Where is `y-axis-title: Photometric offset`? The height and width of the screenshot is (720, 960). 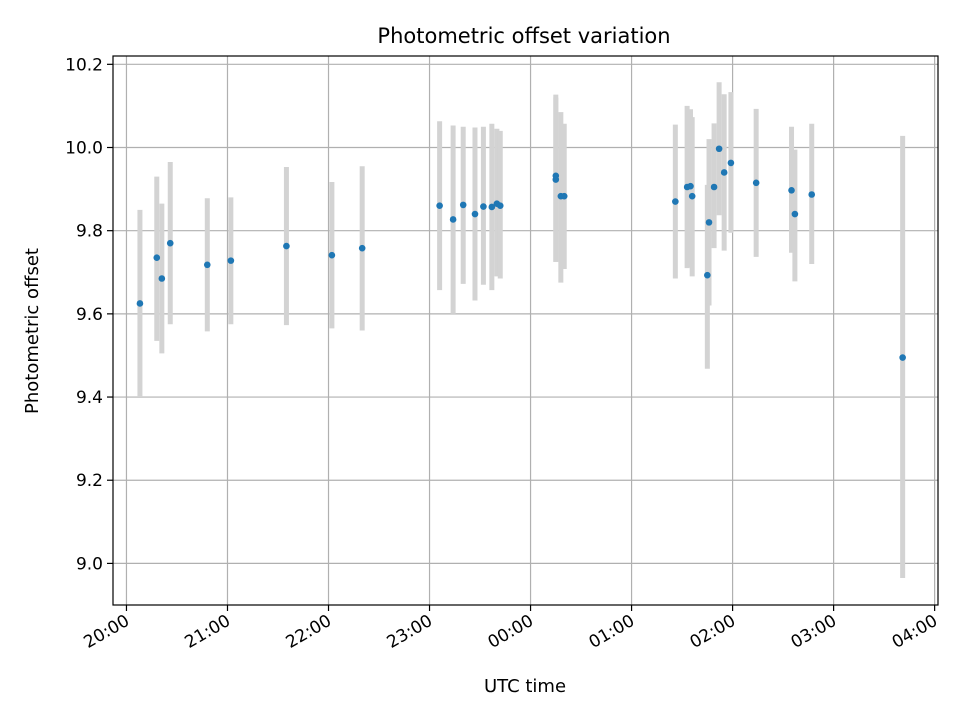
y-axis-title: Photometric offset is located at coordinates (32, 331).